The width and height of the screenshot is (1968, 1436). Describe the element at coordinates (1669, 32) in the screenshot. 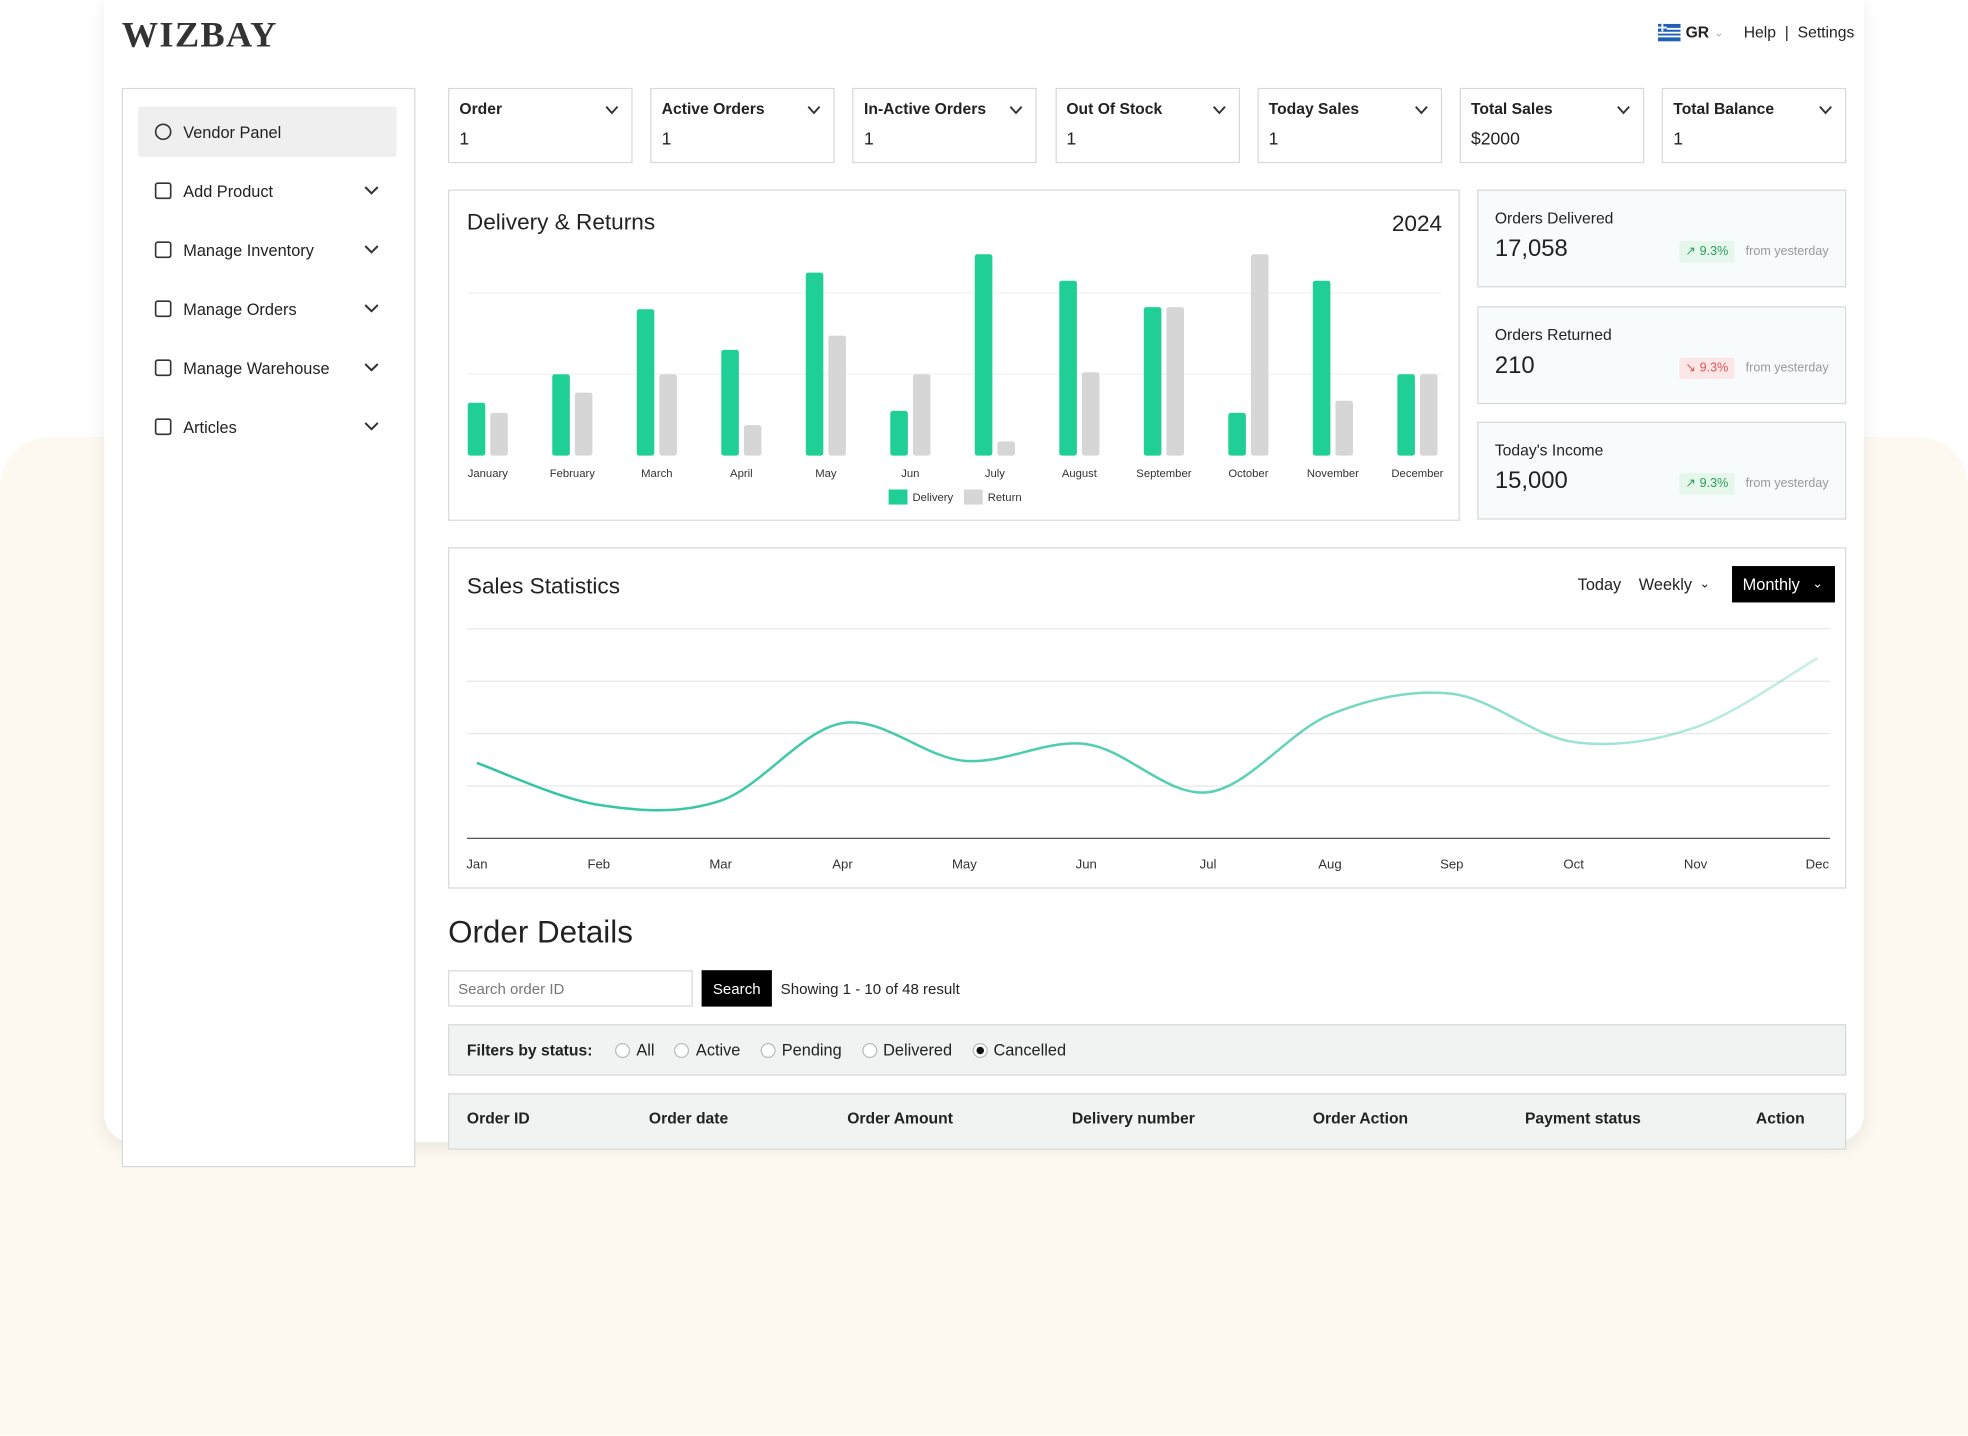

I see `flag` at that location.